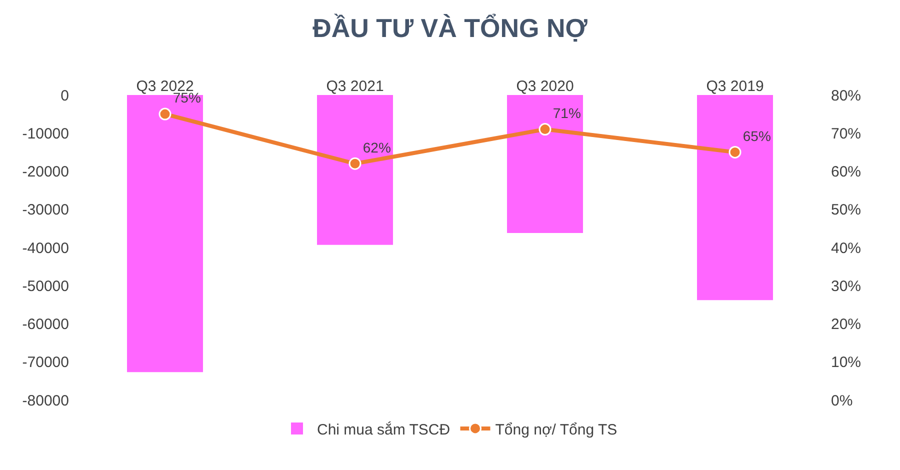 Image resolution: width=900 pixels, height=470 pixels. Describe the element at coordinates (45, 286) in the screenshot. I see `y-tick-label: -50000` at that location.